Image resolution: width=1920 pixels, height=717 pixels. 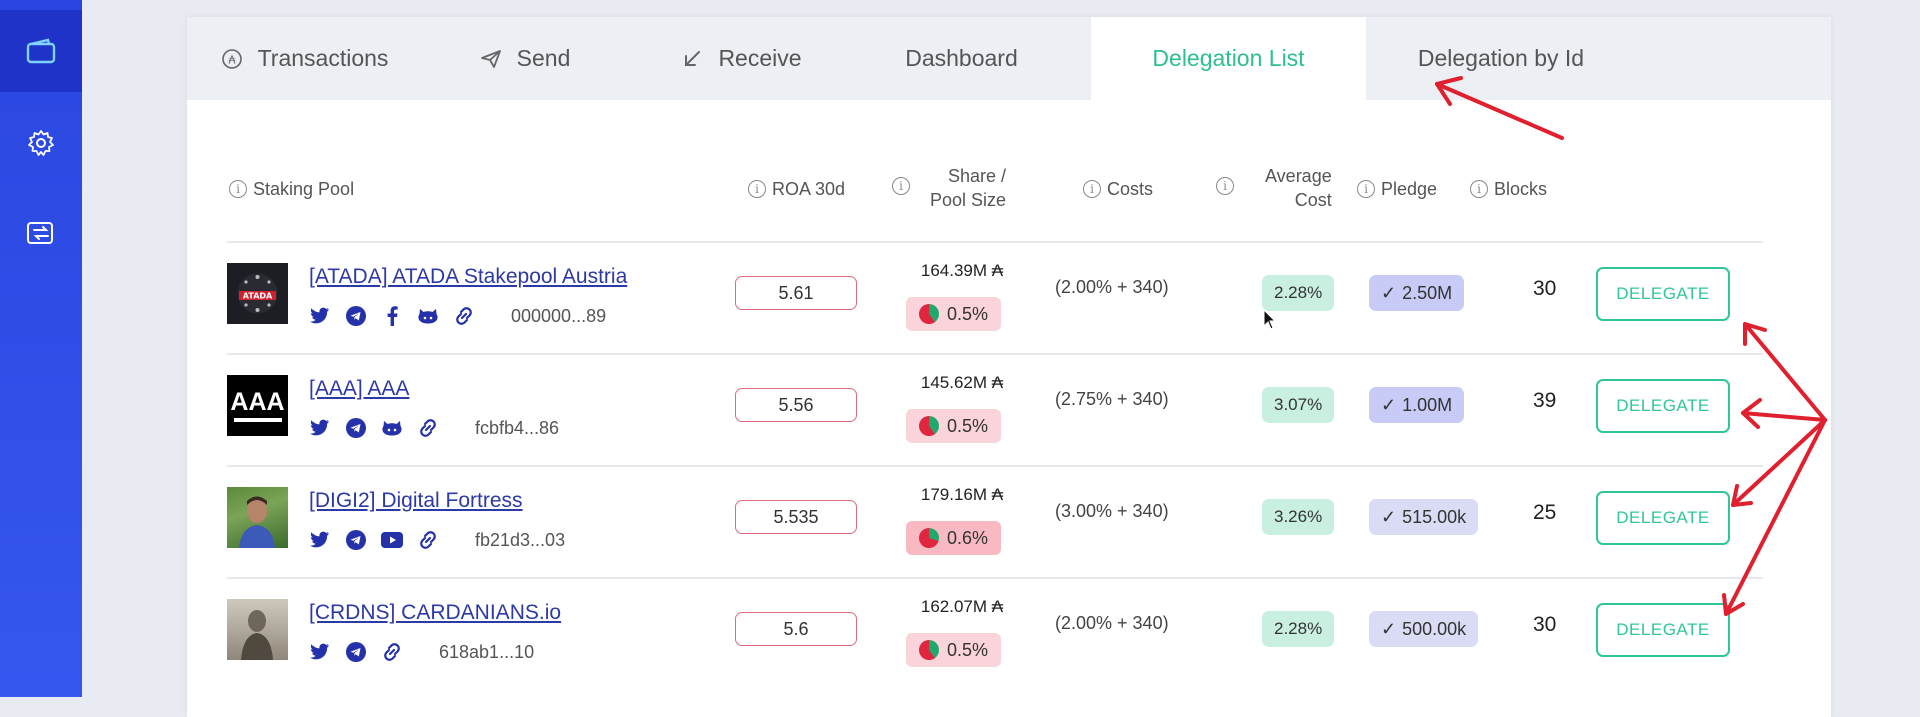 What do you see at coordinates (1545, 400) in the screenshot?
I see `blocks-value: 39` at bounding box center [1545, 400].